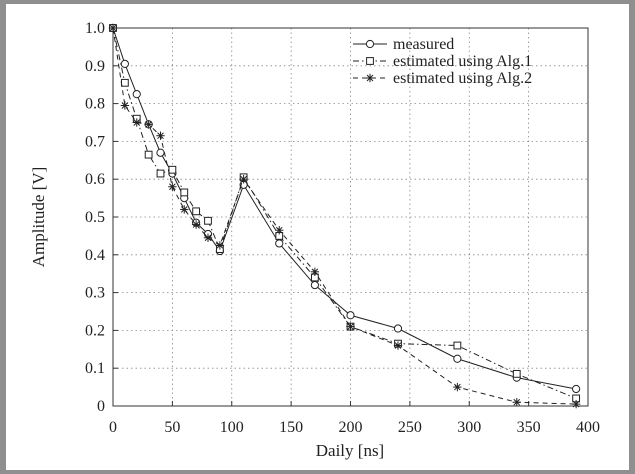 The width and height of the screenshot is (635, 474). What do you see at coordinates (462, 61) in the screenshot?
I see `legend-label: estimated using Alg.1` at bounding box center [462, 61].